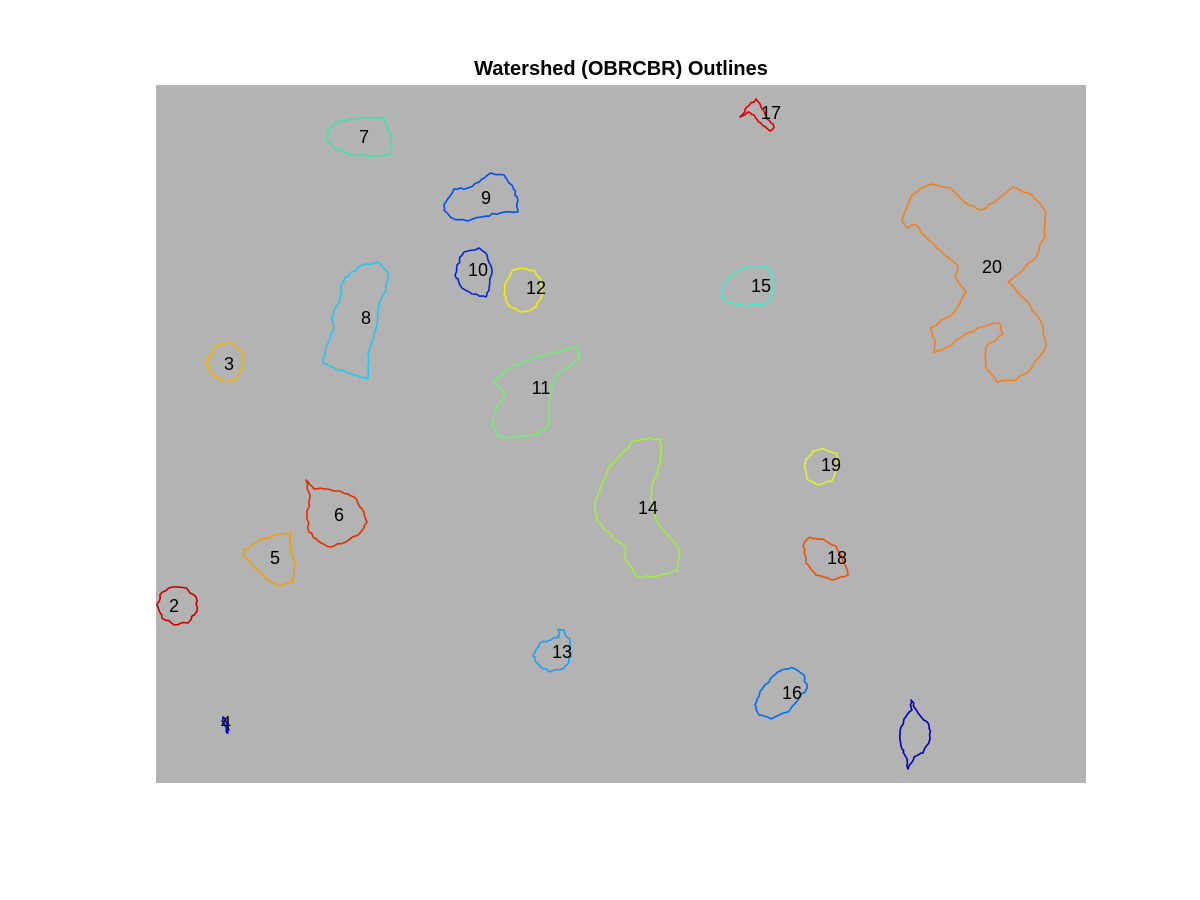 This screenshot has height=900, width=1200. What do you see at coordinates (648, 508) in the screenshot?
I see `region-label-14: 14` at bounding box center [648, 508].